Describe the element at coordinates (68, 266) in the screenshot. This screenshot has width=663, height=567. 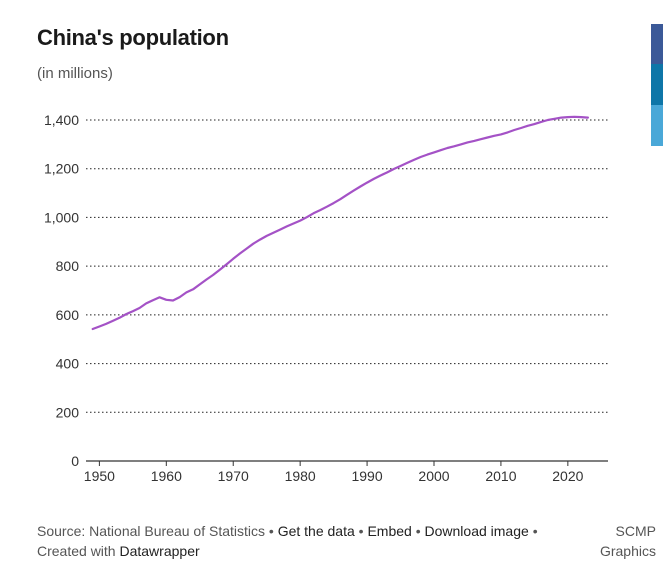
I see `y-tick-label: 800` at that location.